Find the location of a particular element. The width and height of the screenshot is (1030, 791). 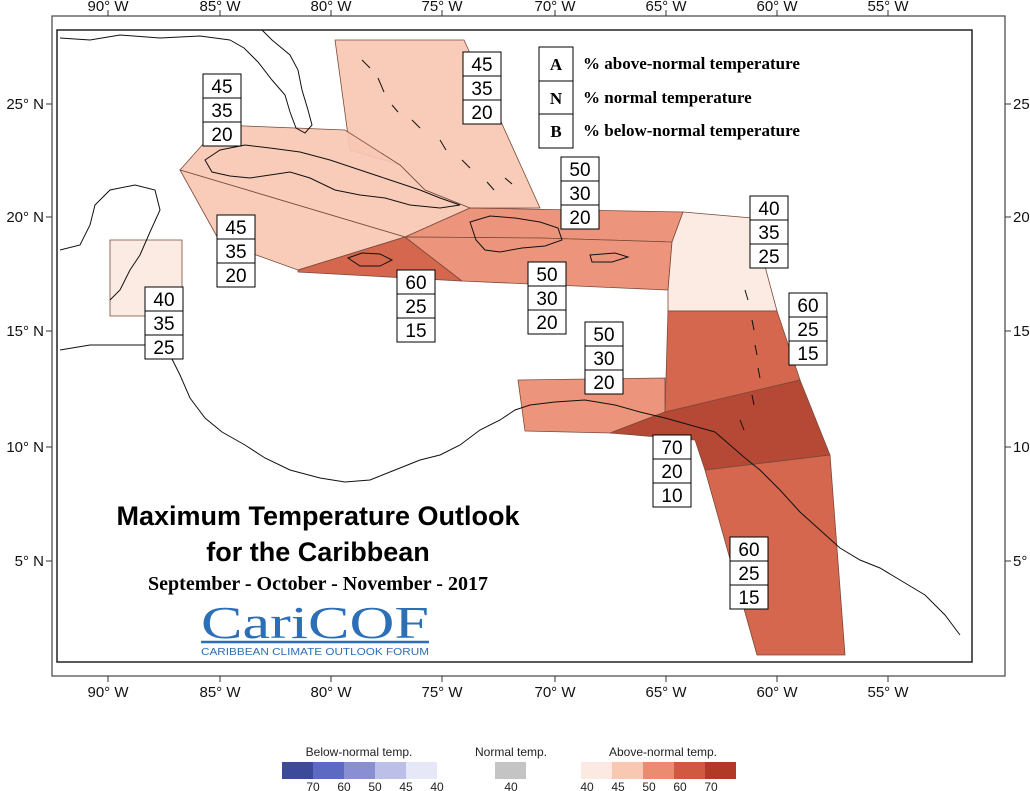

stack-belize: 40 35 25 is located at coordinates (164, 323).